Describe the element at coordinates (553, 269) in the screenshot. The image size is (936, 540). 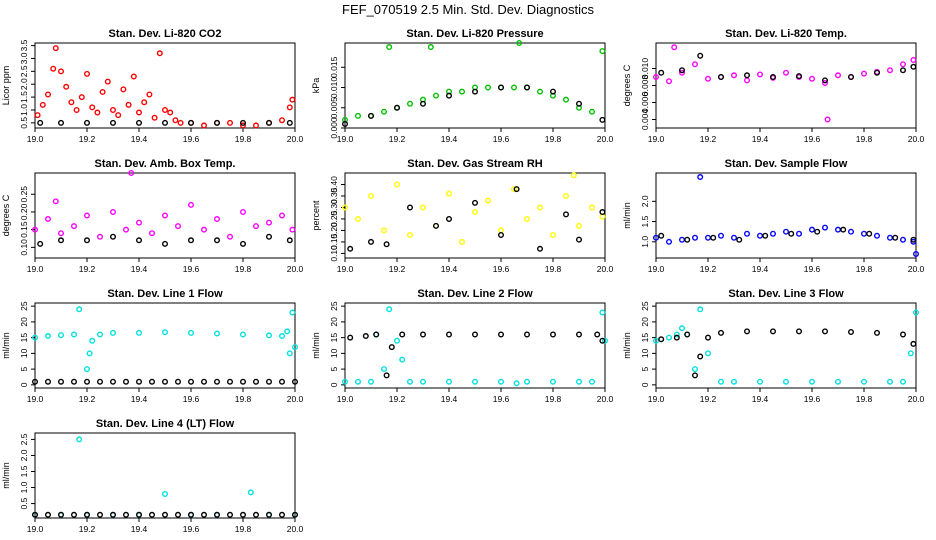
I see `chart-5-xtick-label: 19.8` at that location.